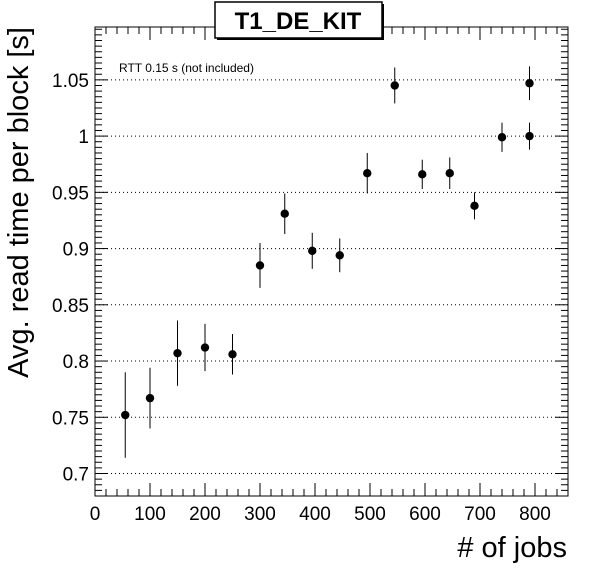 The width and height of the screenshot is (596, 572). Describe the element at coordinates (425, 514) in the screenshot. I see `x-tick-label: 600` at that location.